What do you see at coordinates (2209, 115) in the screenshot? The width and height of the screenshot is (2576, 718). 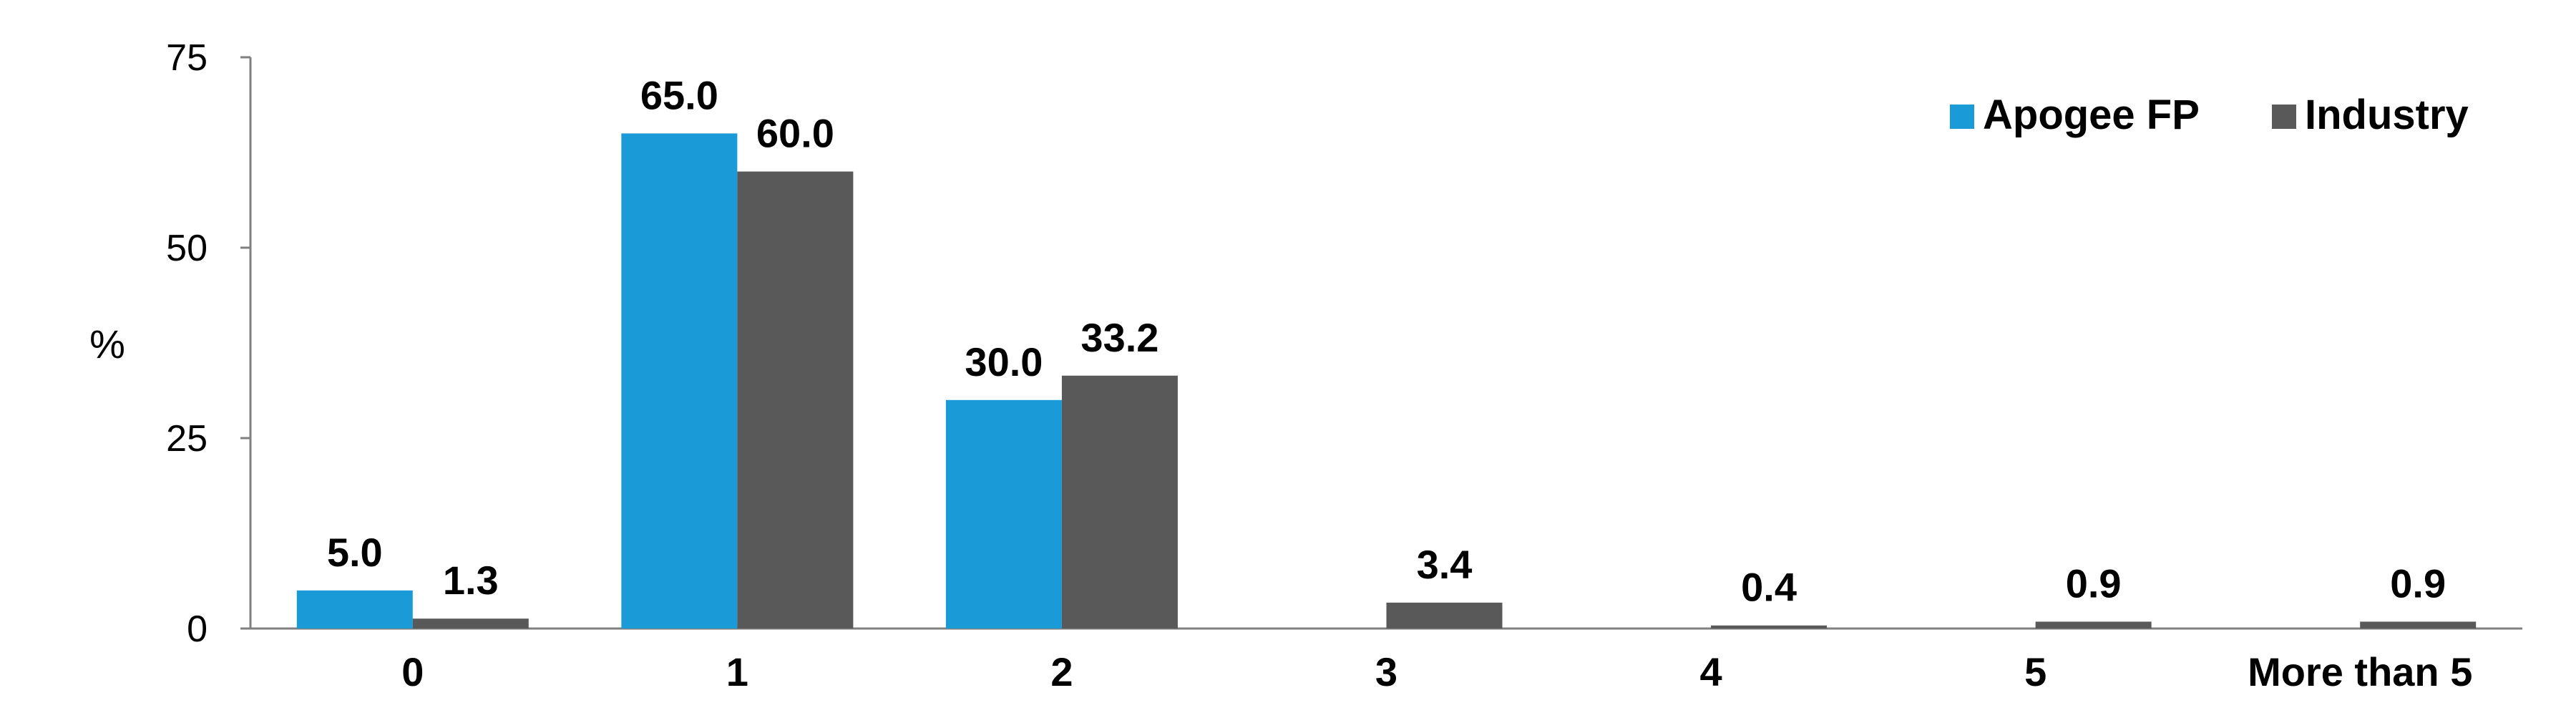 I see `legend: Apogee FP Industry` at bounding box center [2209, 115].